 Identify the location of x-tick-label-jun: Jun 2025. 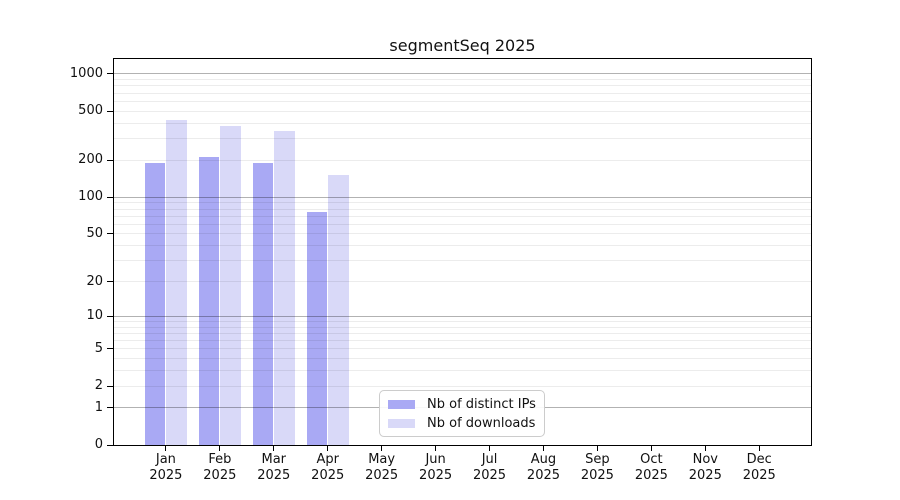
(436, 467).